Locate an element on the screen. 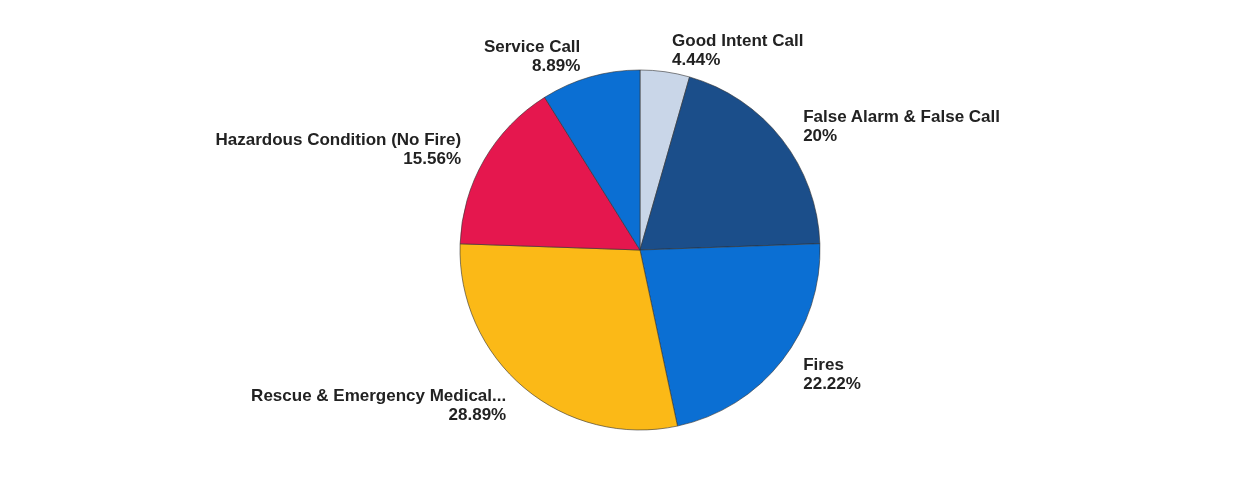 The height and width of the screenshot is (493, 1233). data-label: 20% is located at coordinates (820, 135).